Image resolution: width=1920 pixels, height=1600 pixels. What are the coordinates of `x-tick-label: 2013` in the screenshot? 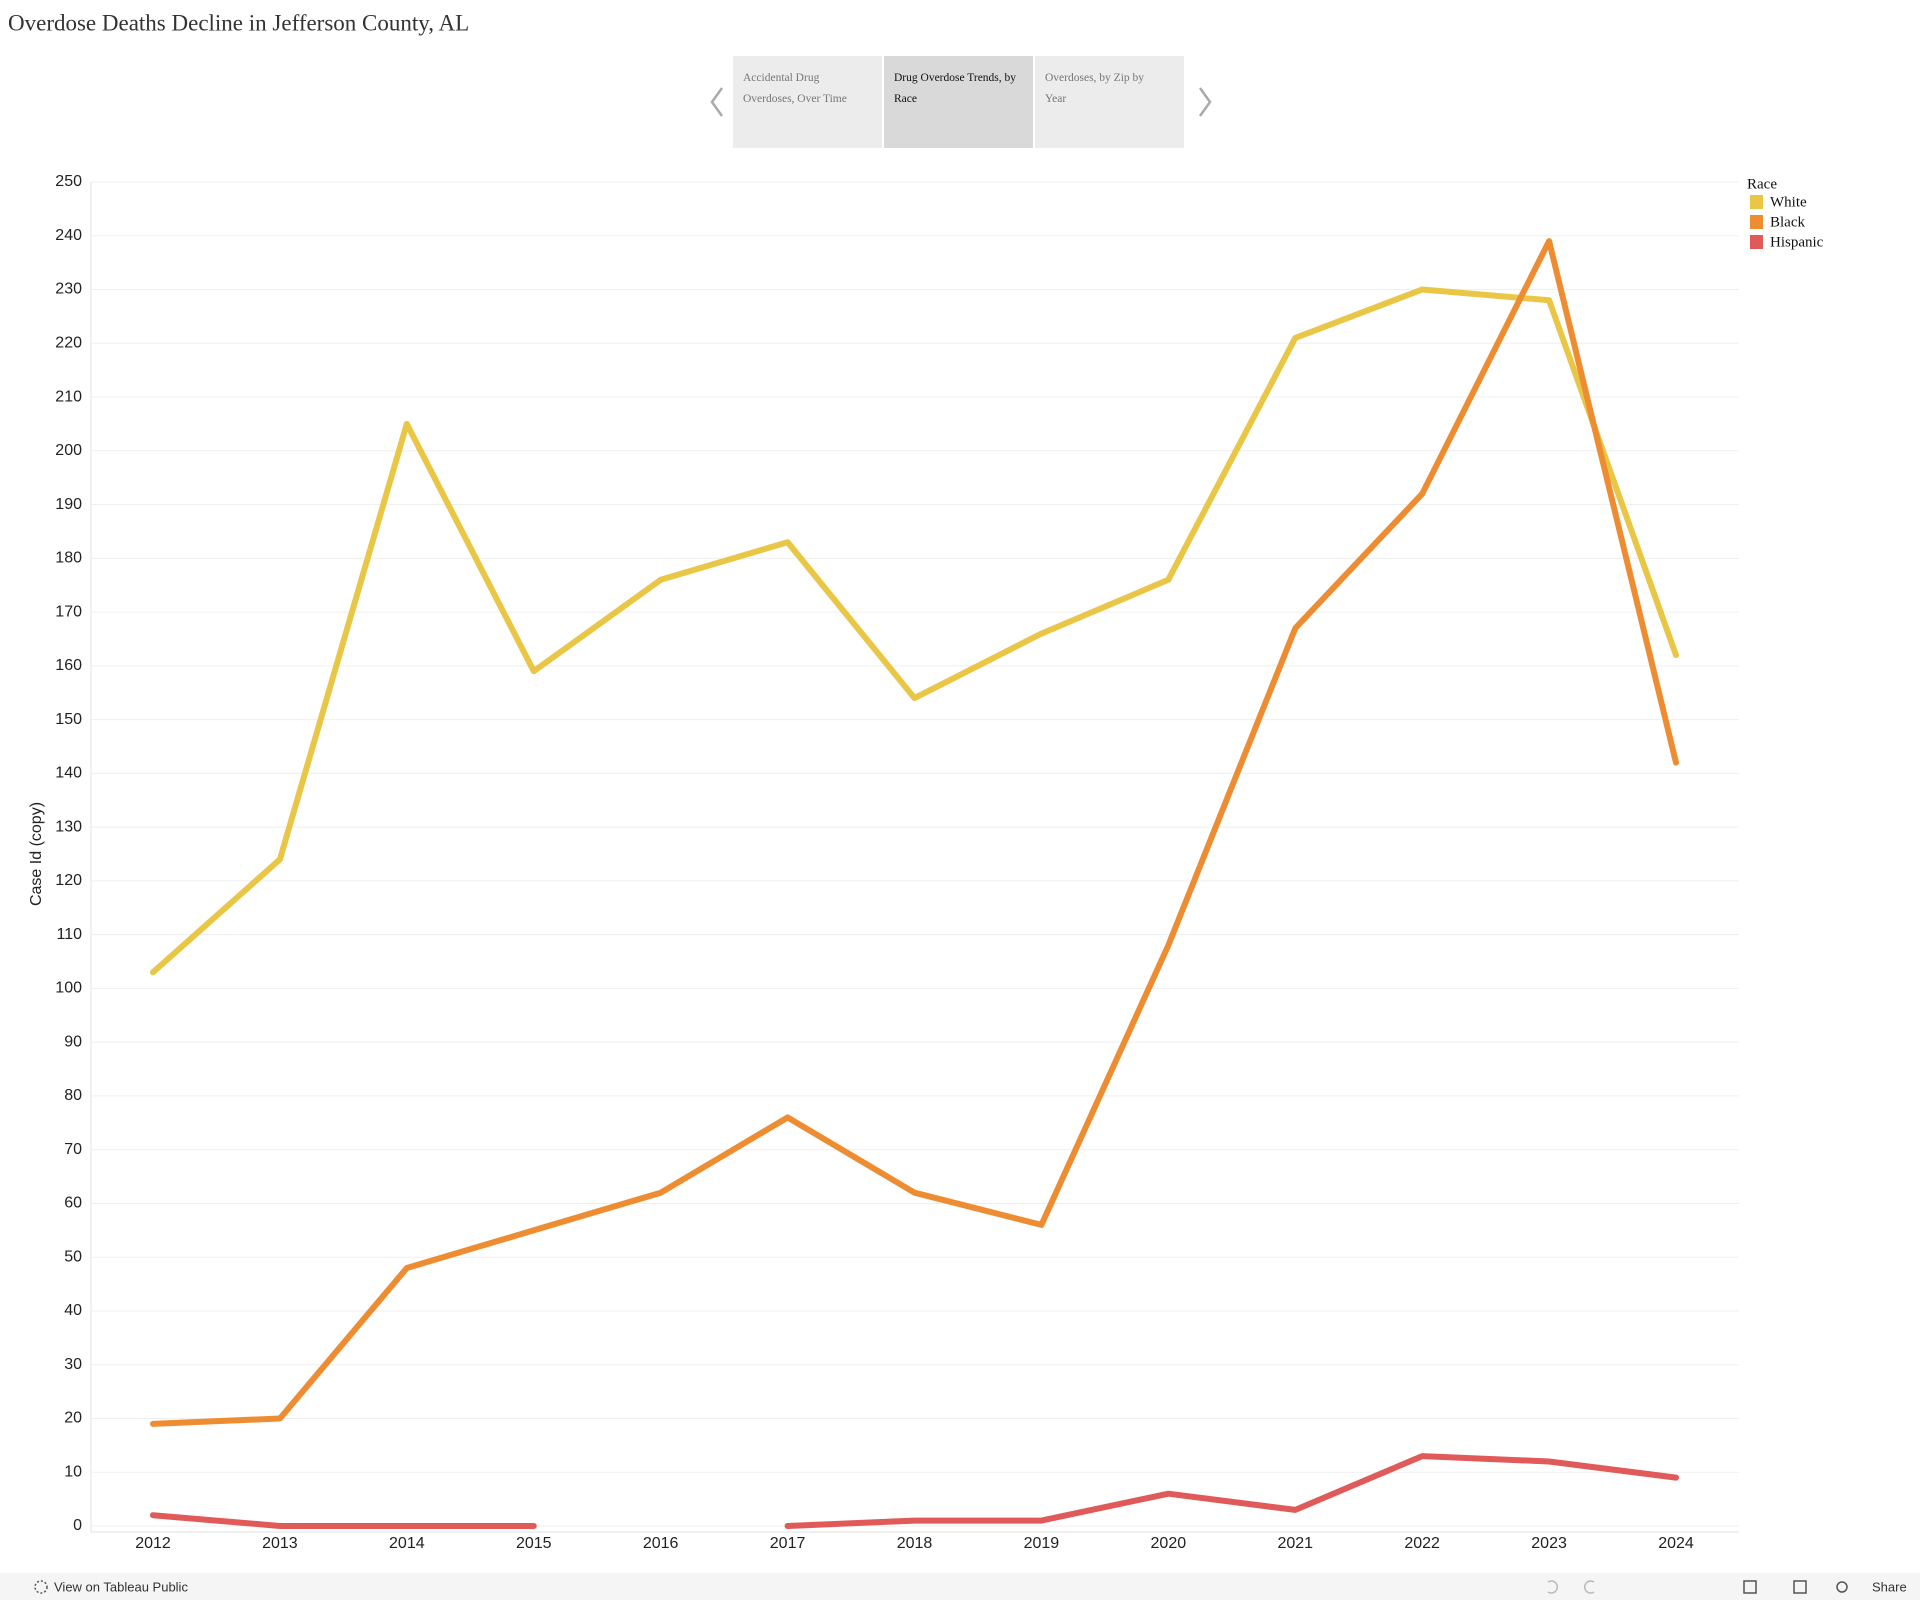 It's located at (280, 1543).